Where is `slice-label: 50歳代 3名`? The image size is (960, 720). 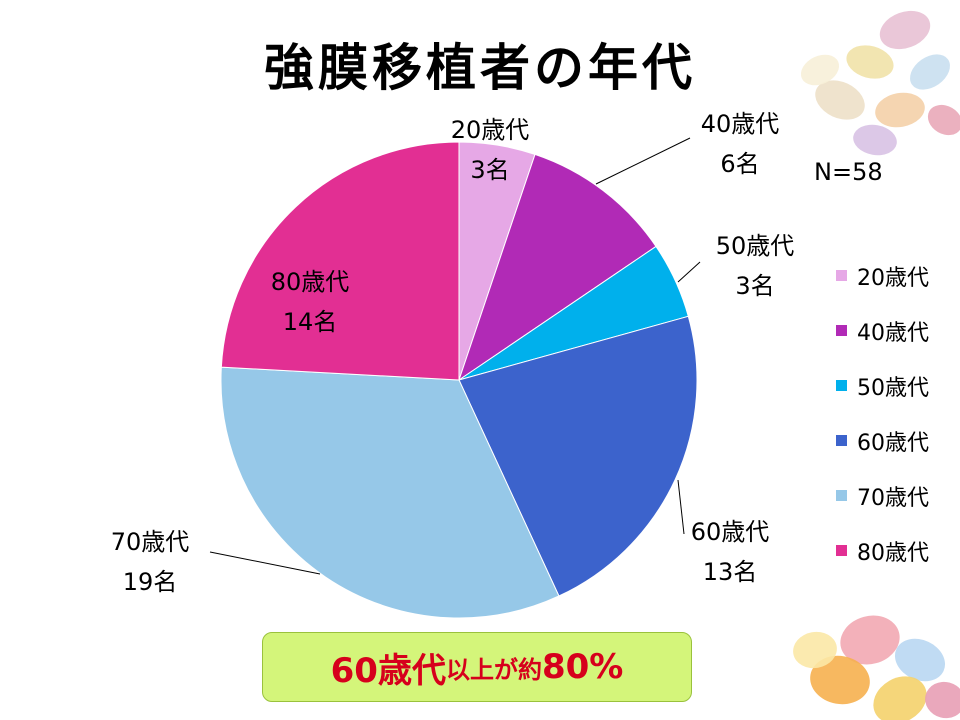
slice-label: 50歳代 3名 is located at coordinates (755, 266).